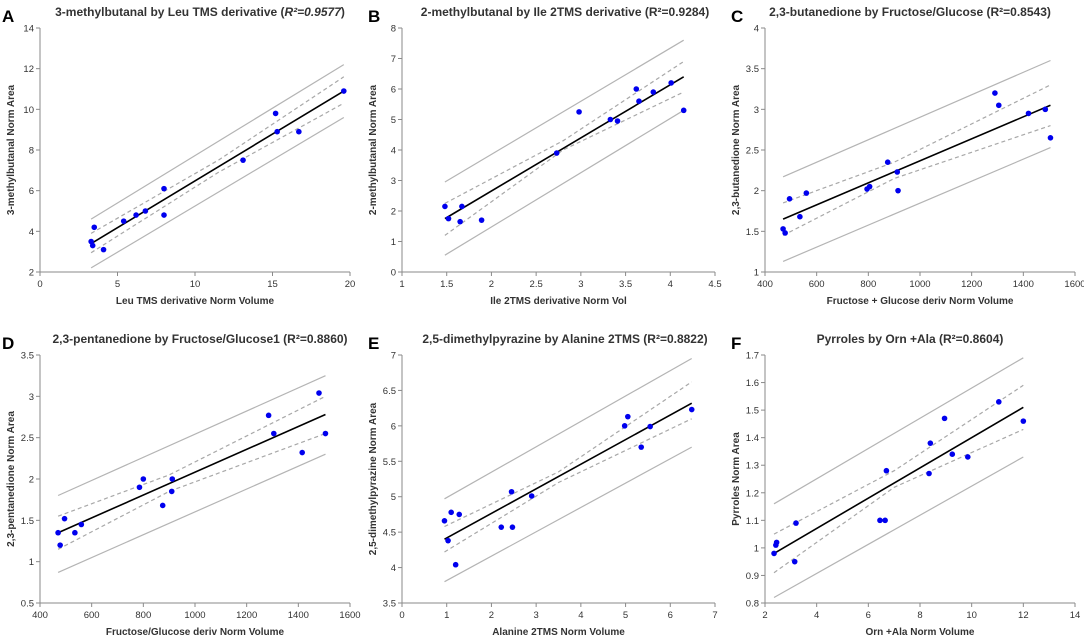 The height and width of the screenshot is (637, 1084). I want to click on y-tick-label: 4, so click(31, 232).